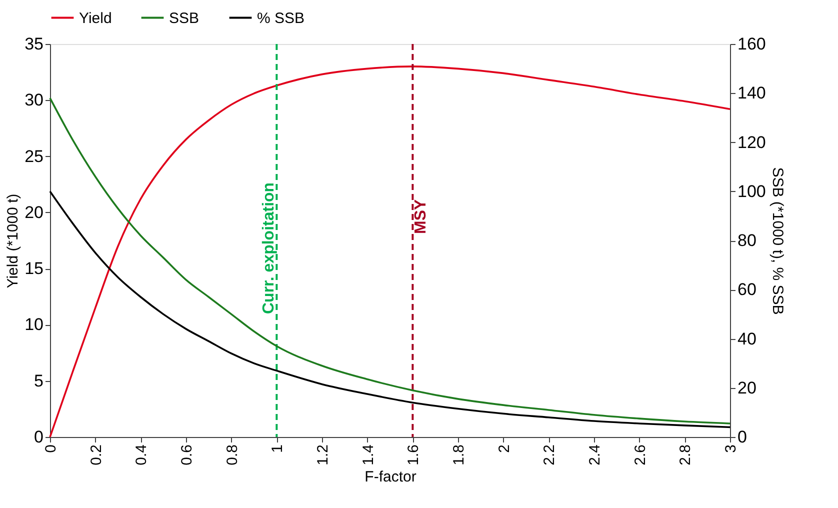 The width and height of the screenshot is (838, 508). I want to click on y2-tick-label: 120, so click(752, 142).